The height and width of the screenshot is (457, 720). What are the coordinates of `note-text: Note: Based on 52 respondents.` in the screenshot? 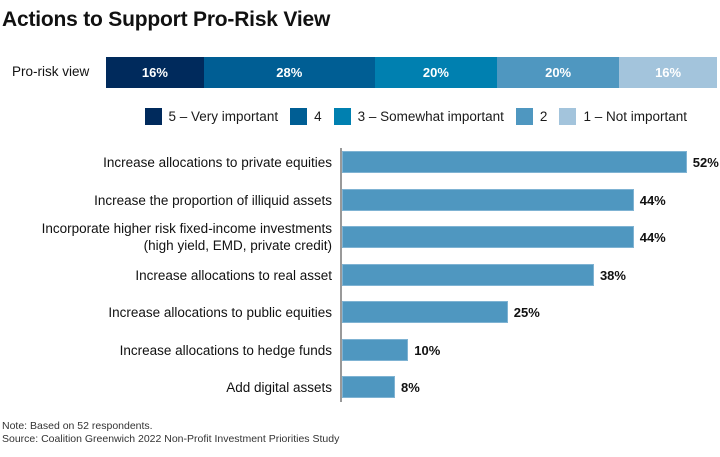 It's located at (77, 426).